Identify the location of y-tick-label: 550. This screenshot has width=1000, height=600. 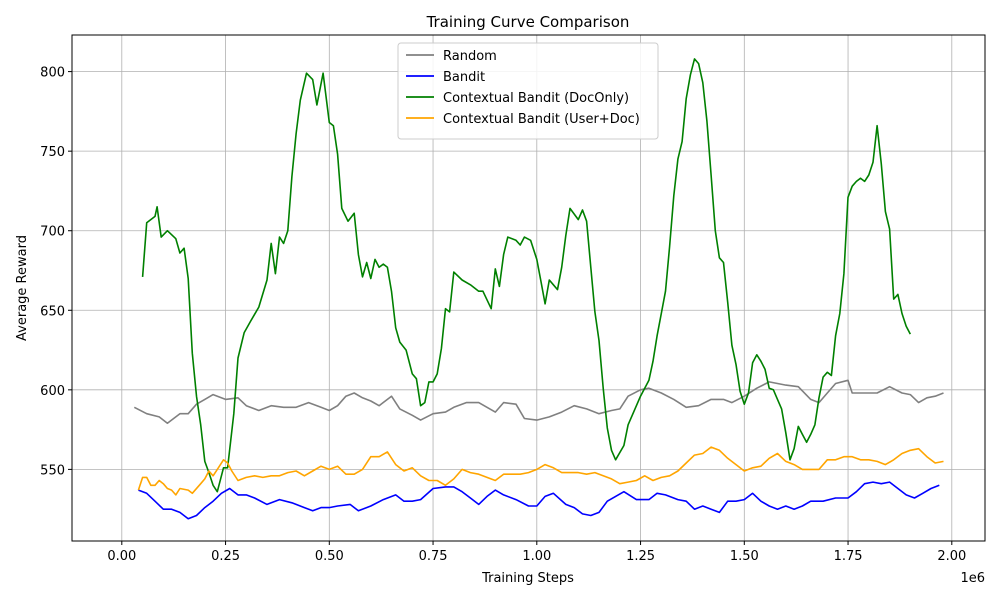
(52, 470).